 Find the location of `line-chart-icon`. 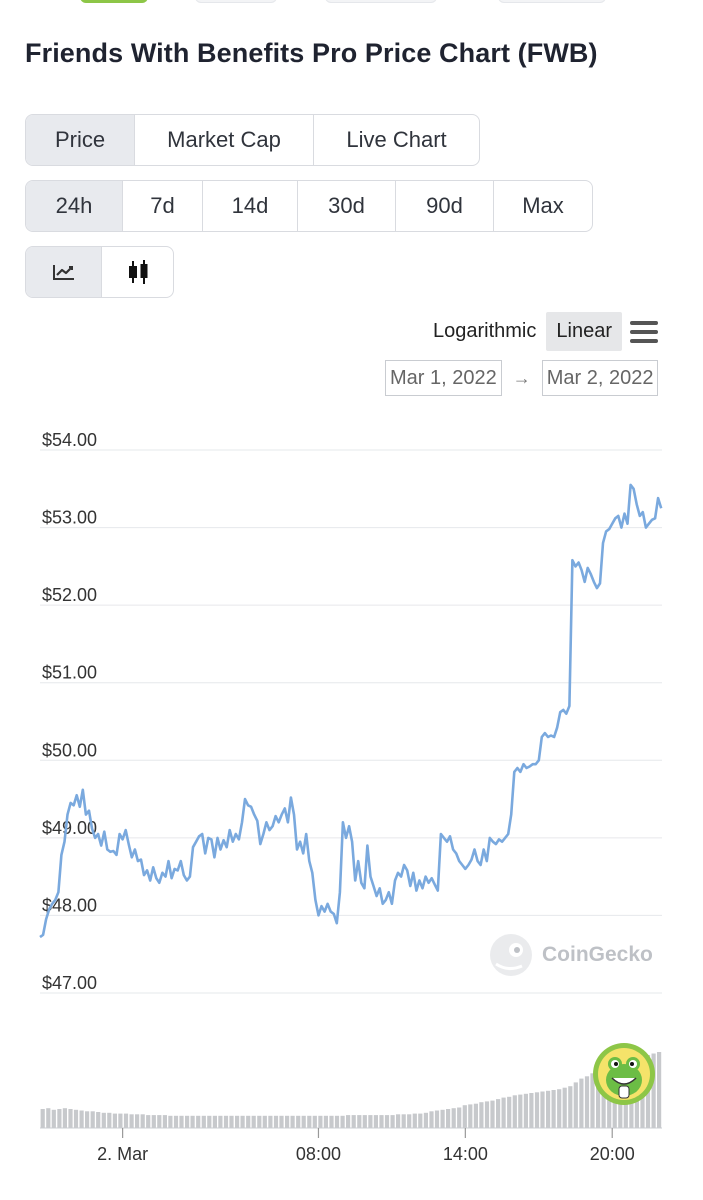

line-chart-icon is located at coordinates (63, 272).